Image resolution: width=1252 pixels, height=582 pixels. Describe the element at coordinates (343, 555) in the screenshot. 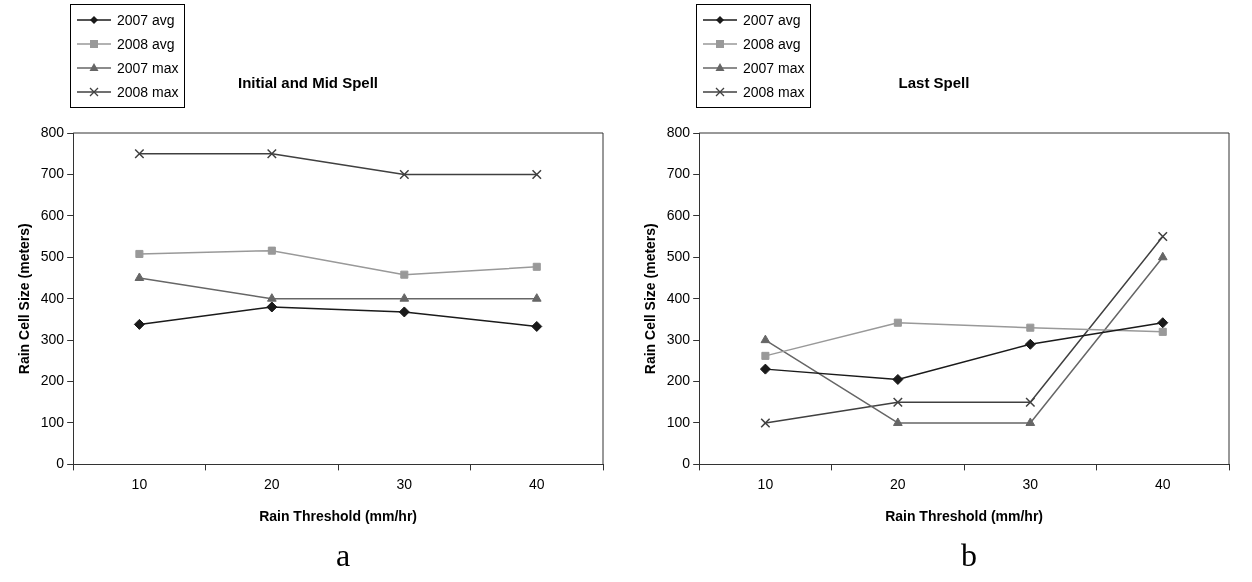

I see `text: a` at that location.